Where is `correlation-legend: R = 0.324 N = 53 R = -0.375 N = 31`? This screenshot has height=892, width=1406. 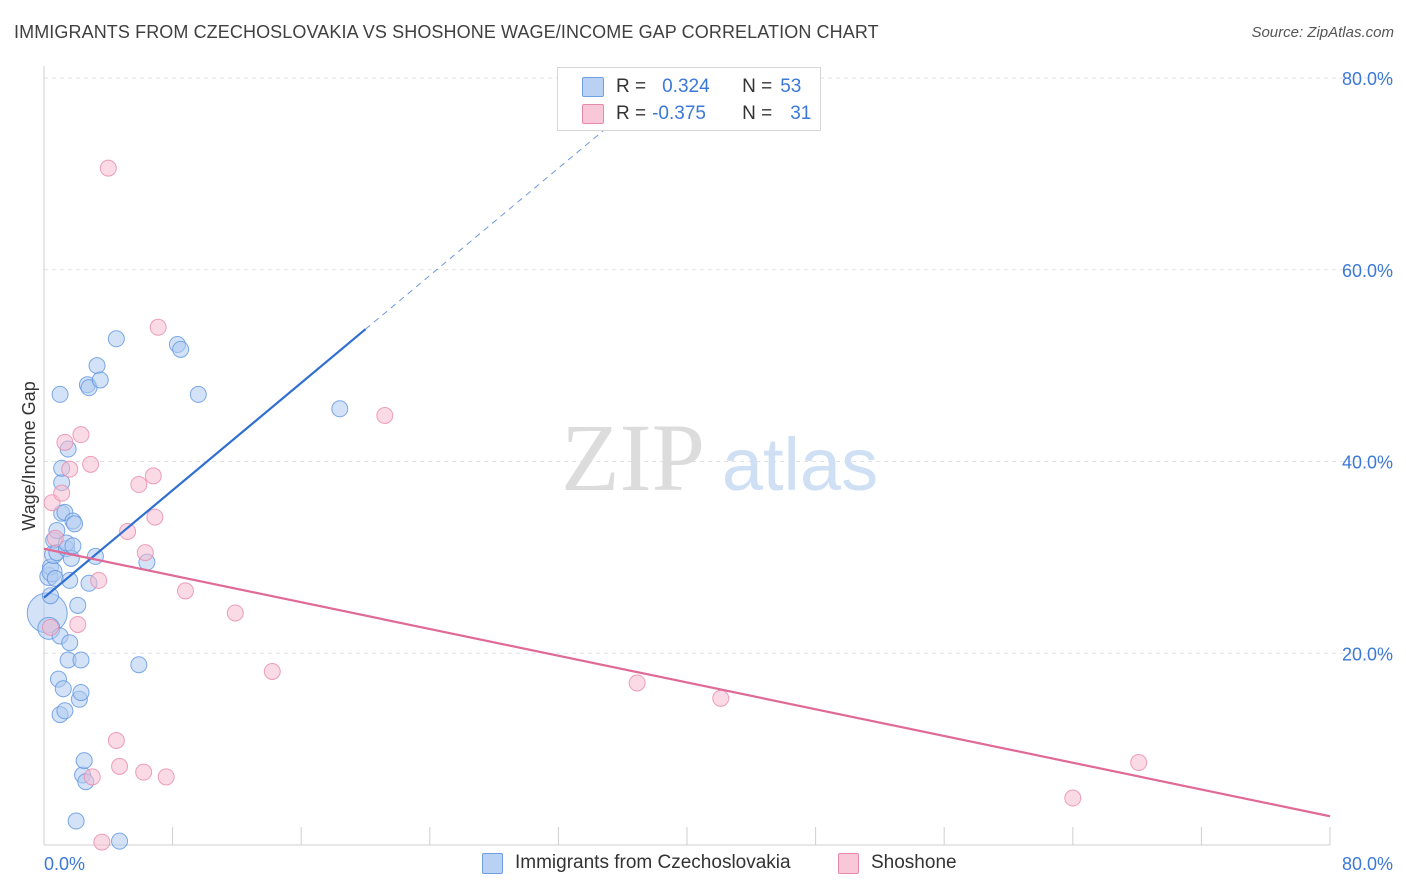 correlation-legend: R = 0.324 N = 53 R = -0.375 N = 31 is located at coordinates (689, 99).